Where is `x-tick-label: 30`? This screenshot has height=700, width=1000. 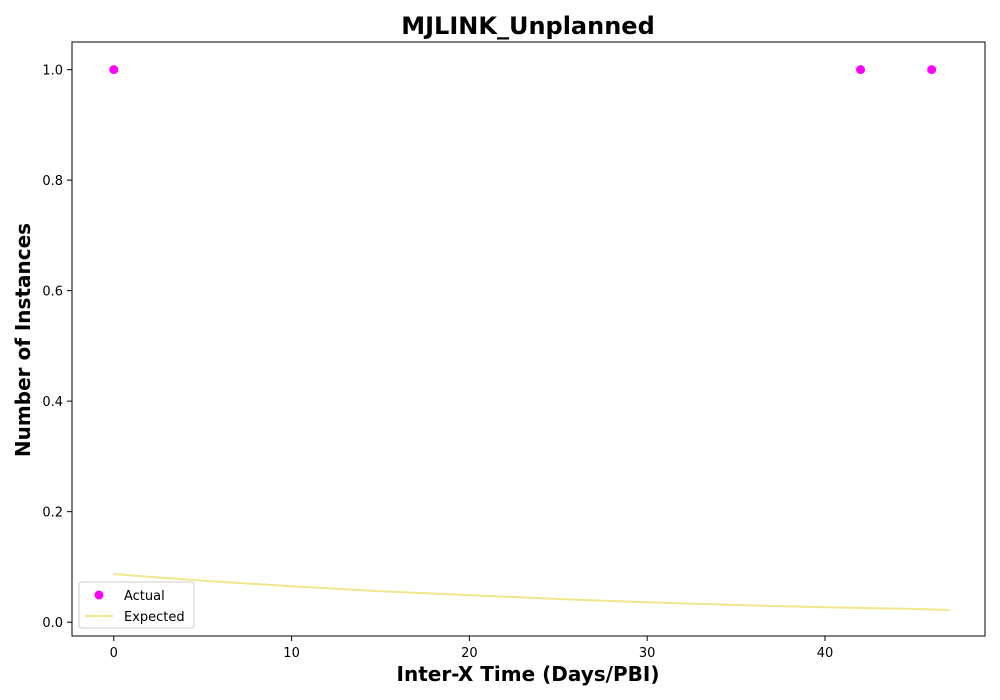 x-tick-label: 30 is located at coordinates (647, 653).